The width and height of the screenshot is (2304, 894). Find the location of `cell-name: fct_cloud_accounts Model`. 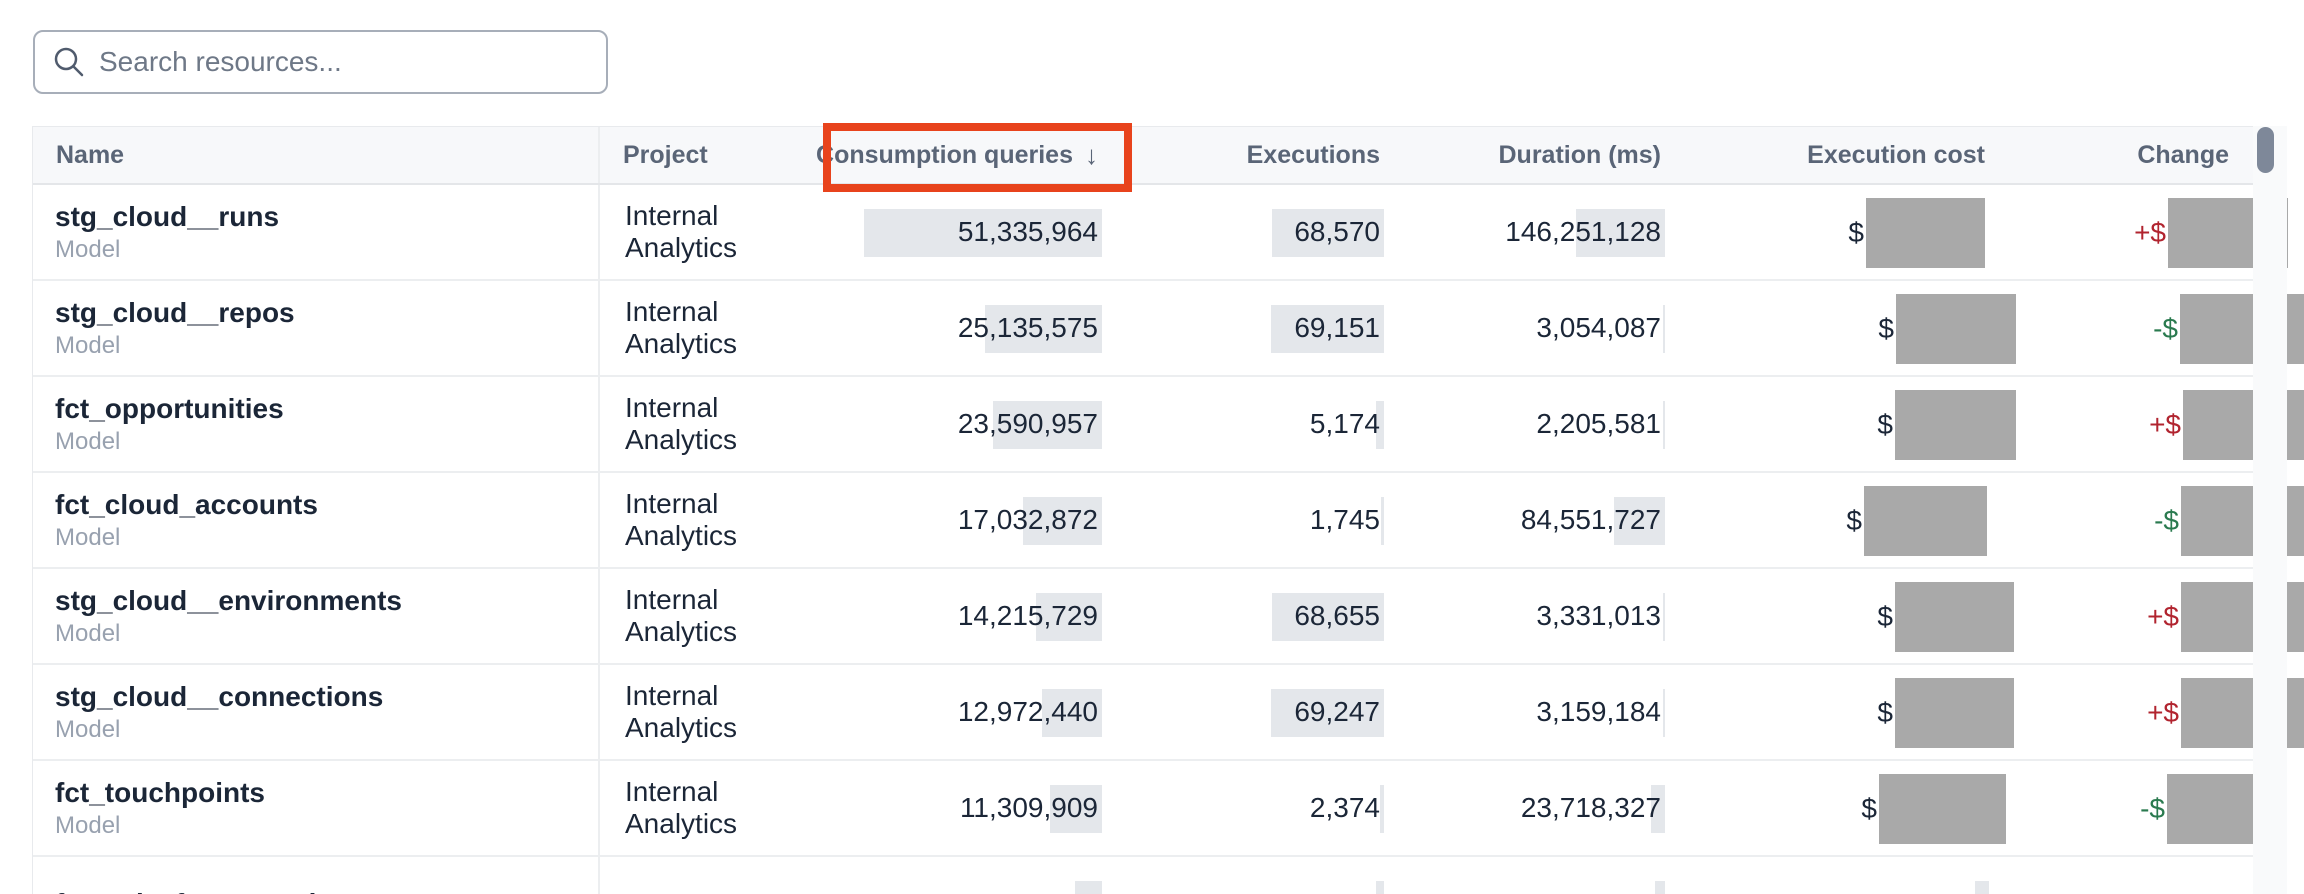

cell-name: fct_cloud_accounts Model is located at coordinates (316, 520).